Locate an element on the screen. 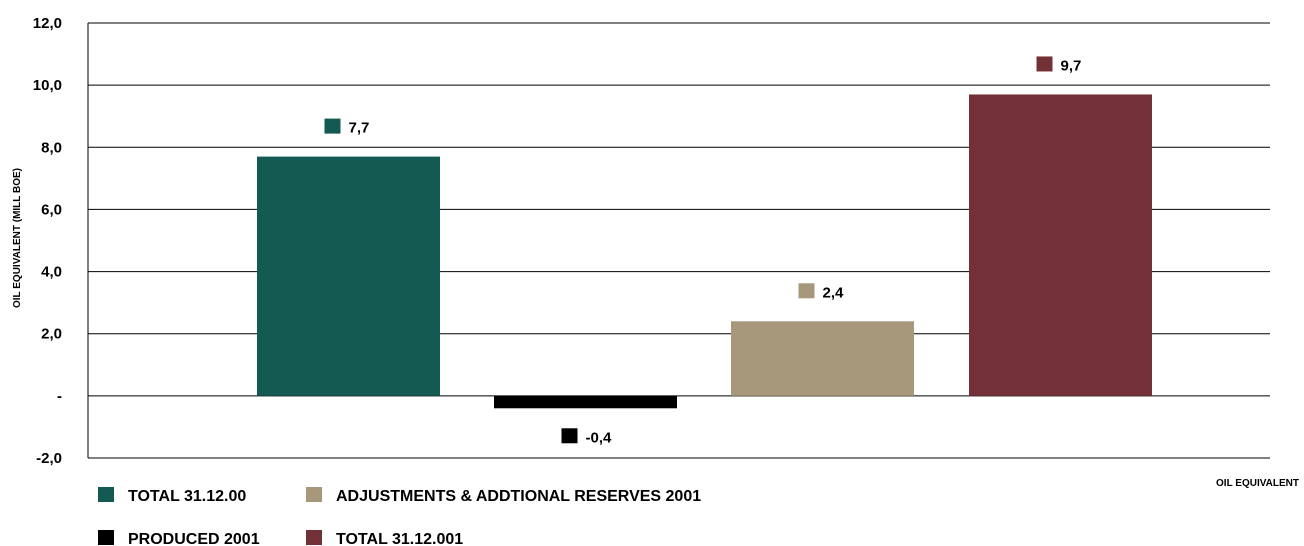 The image size is (1304, 546). y-tick-label: 2,0 is located at coordinates (51, 334).